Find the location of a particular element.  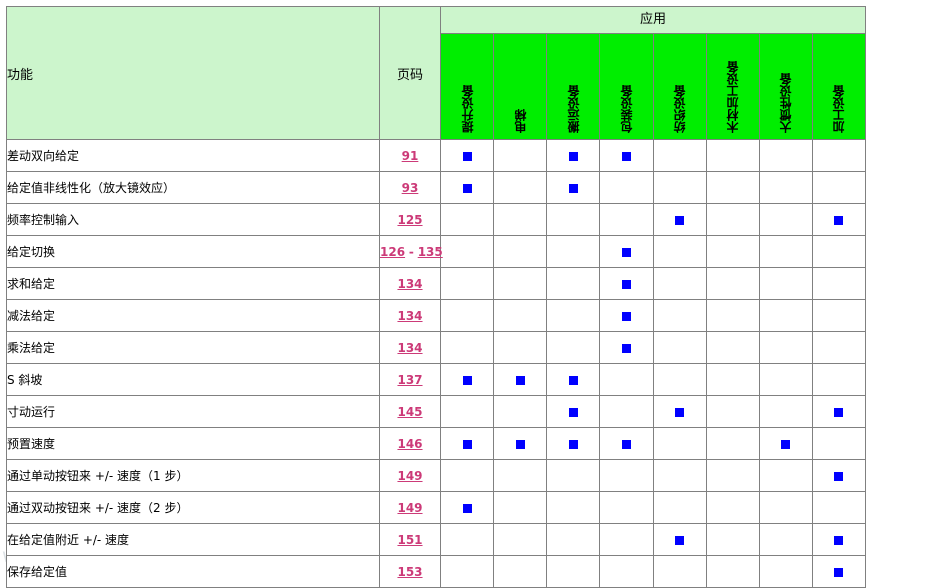

table-row: 保存给定值 153 is located at coordinates (436, 571).